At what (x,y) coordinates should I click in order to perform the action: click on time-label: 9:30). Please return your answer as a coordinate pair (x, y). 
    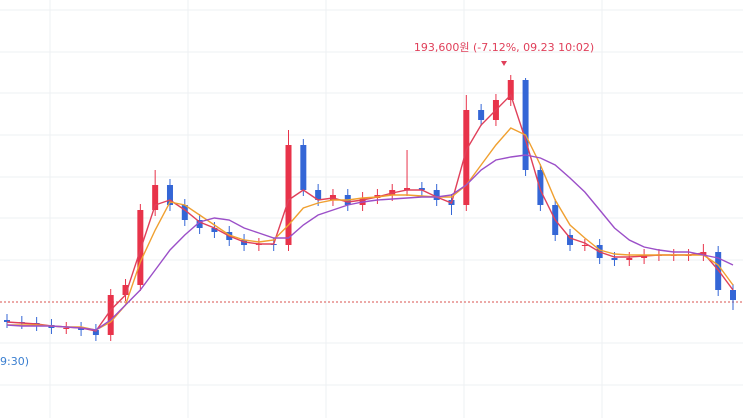
    Looking at the image, I should click on (14, 361).